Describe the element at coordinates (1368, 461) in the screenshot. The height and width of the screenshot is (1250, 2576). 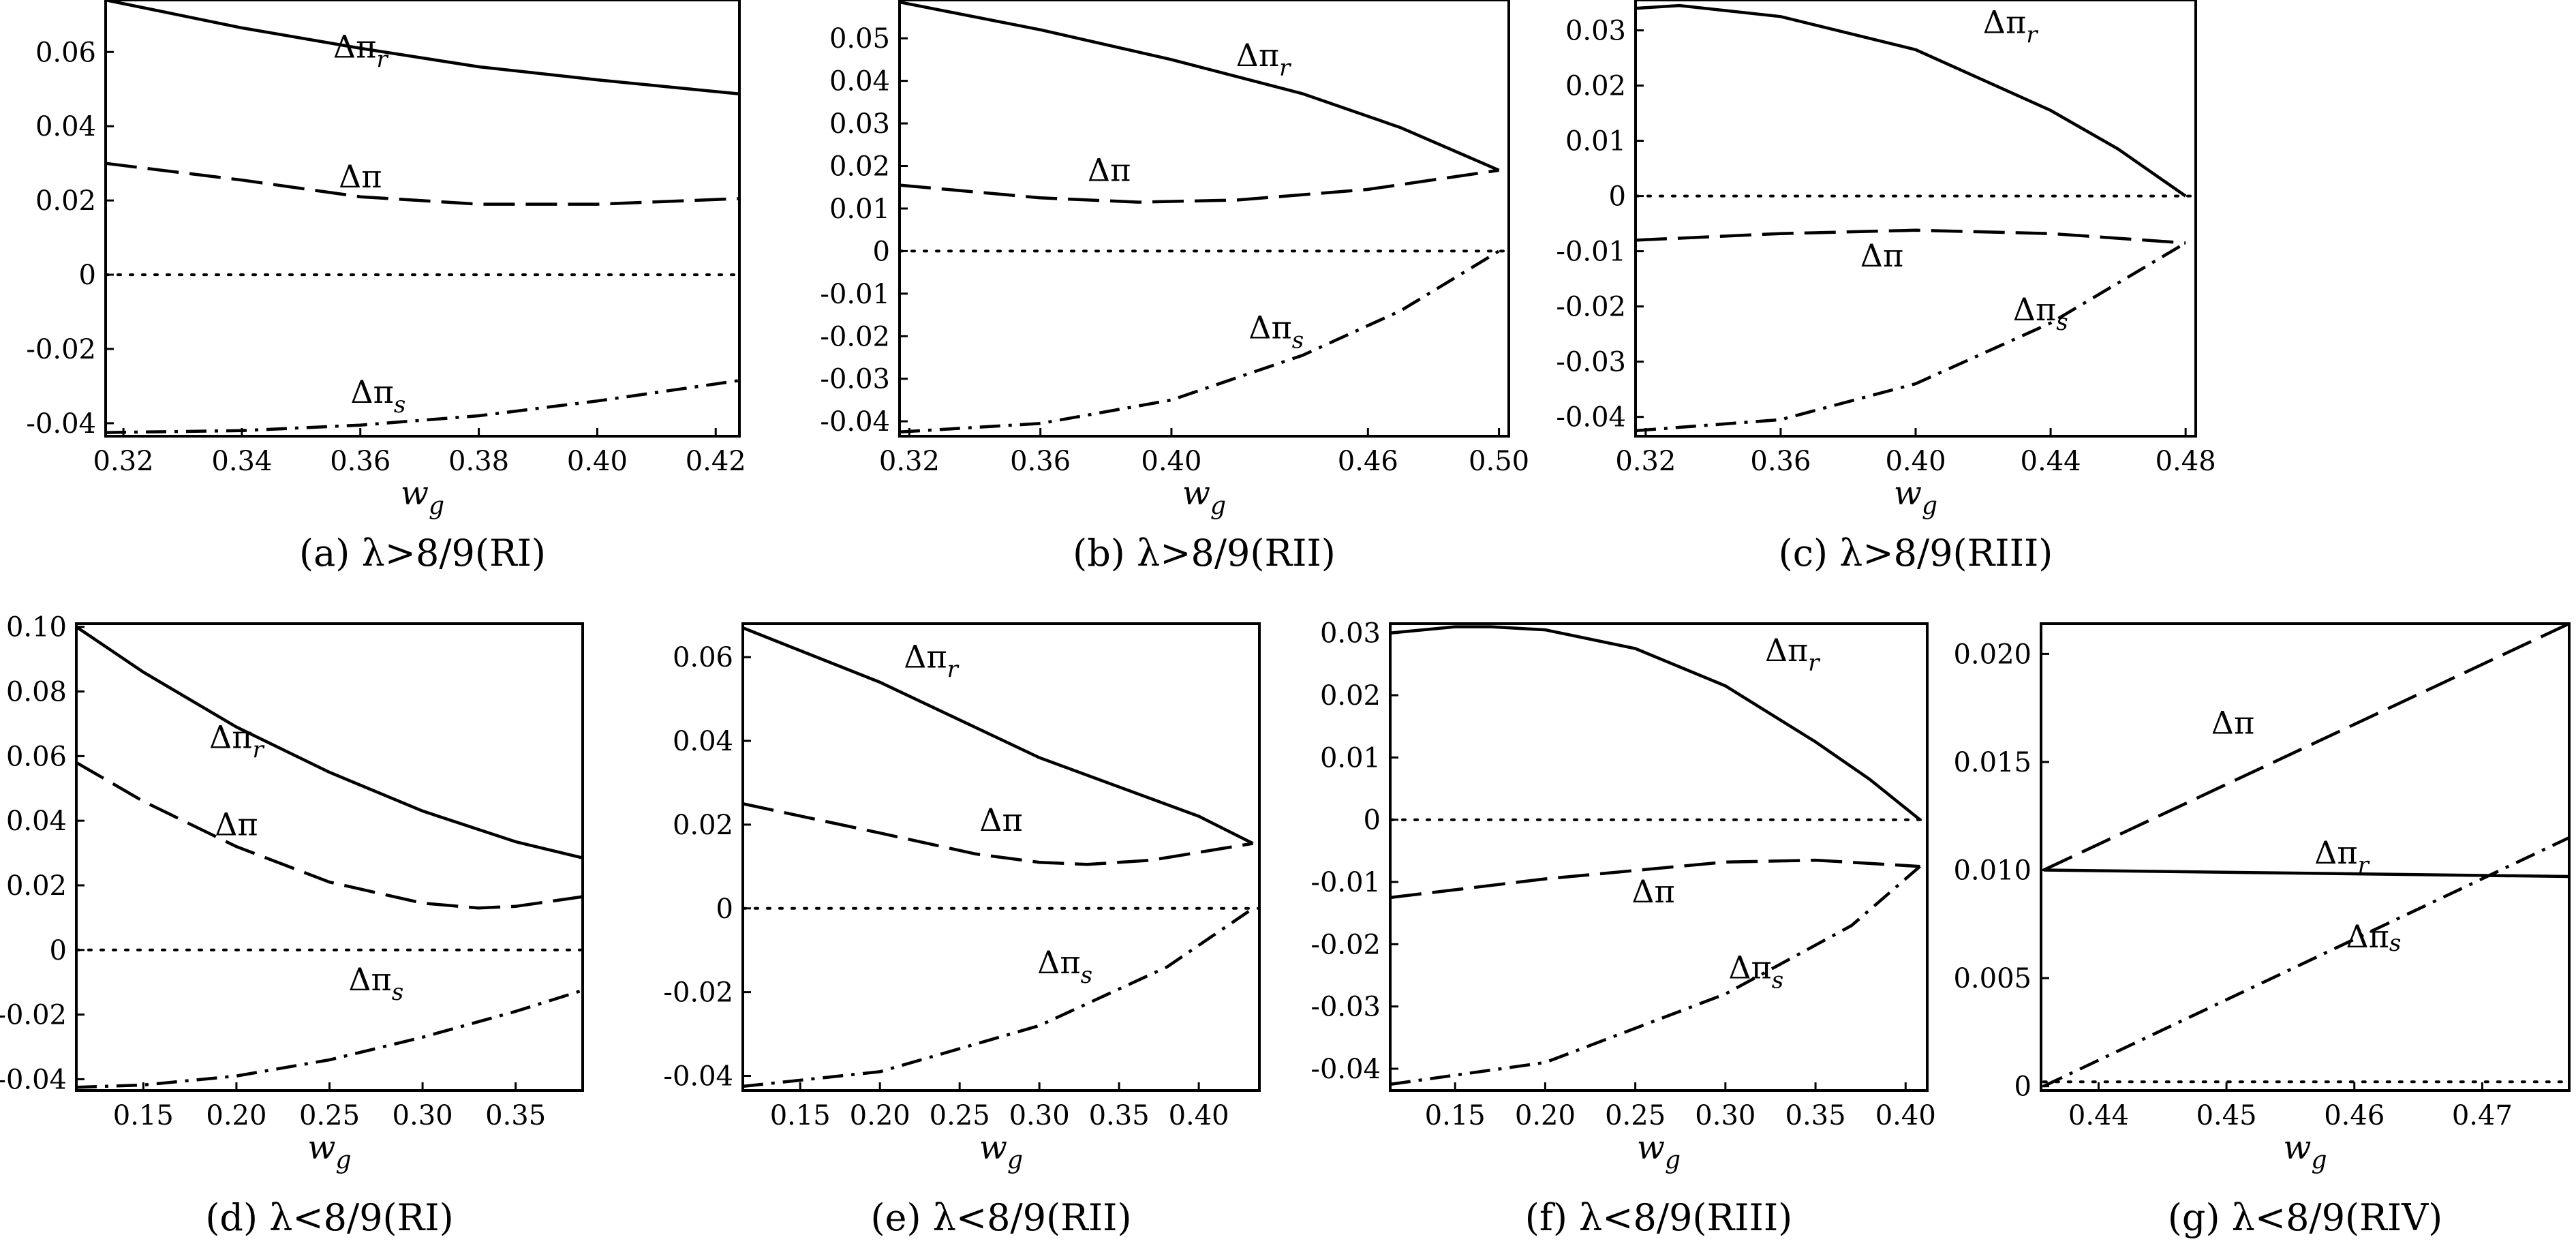
I see `x-tick-label: 0.46` at that location.